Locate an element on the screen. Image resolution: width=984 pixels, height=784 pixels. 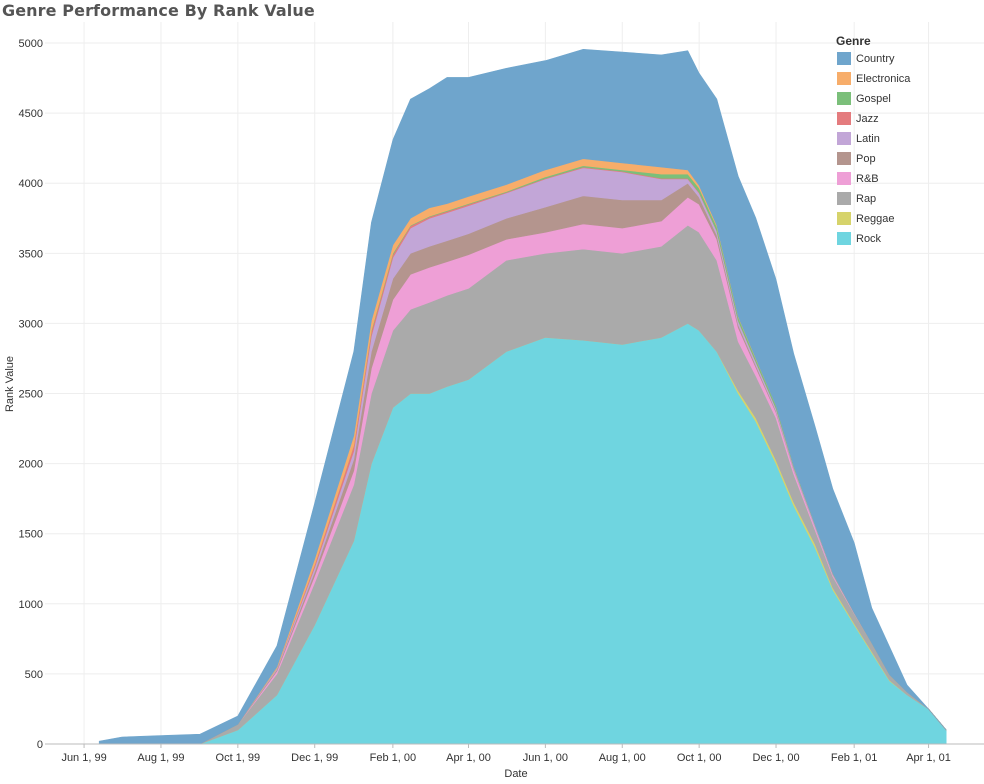
y-tick-label: 3000 is located at coordinates (31, 324).